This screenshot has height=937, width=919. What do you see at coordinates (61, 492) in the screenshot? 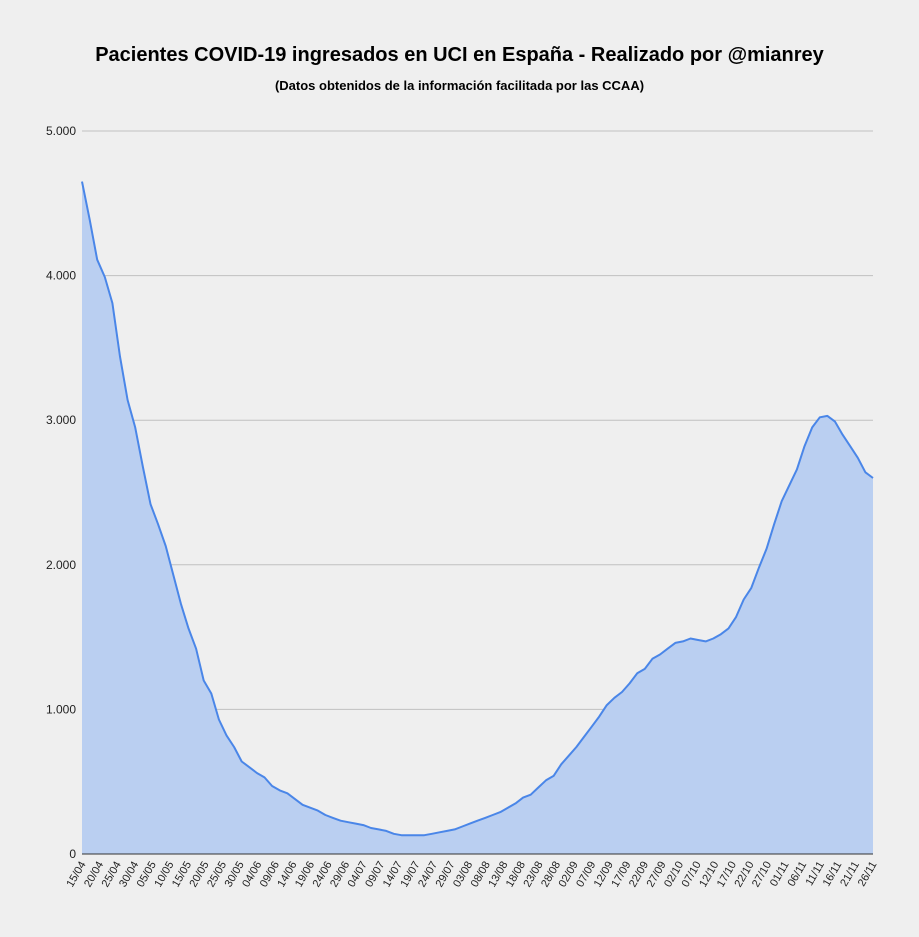
I see `y-axis-ticks: 0 1.000 2.000 3.000 4.000 5.000` at bounding box center [61, 492].